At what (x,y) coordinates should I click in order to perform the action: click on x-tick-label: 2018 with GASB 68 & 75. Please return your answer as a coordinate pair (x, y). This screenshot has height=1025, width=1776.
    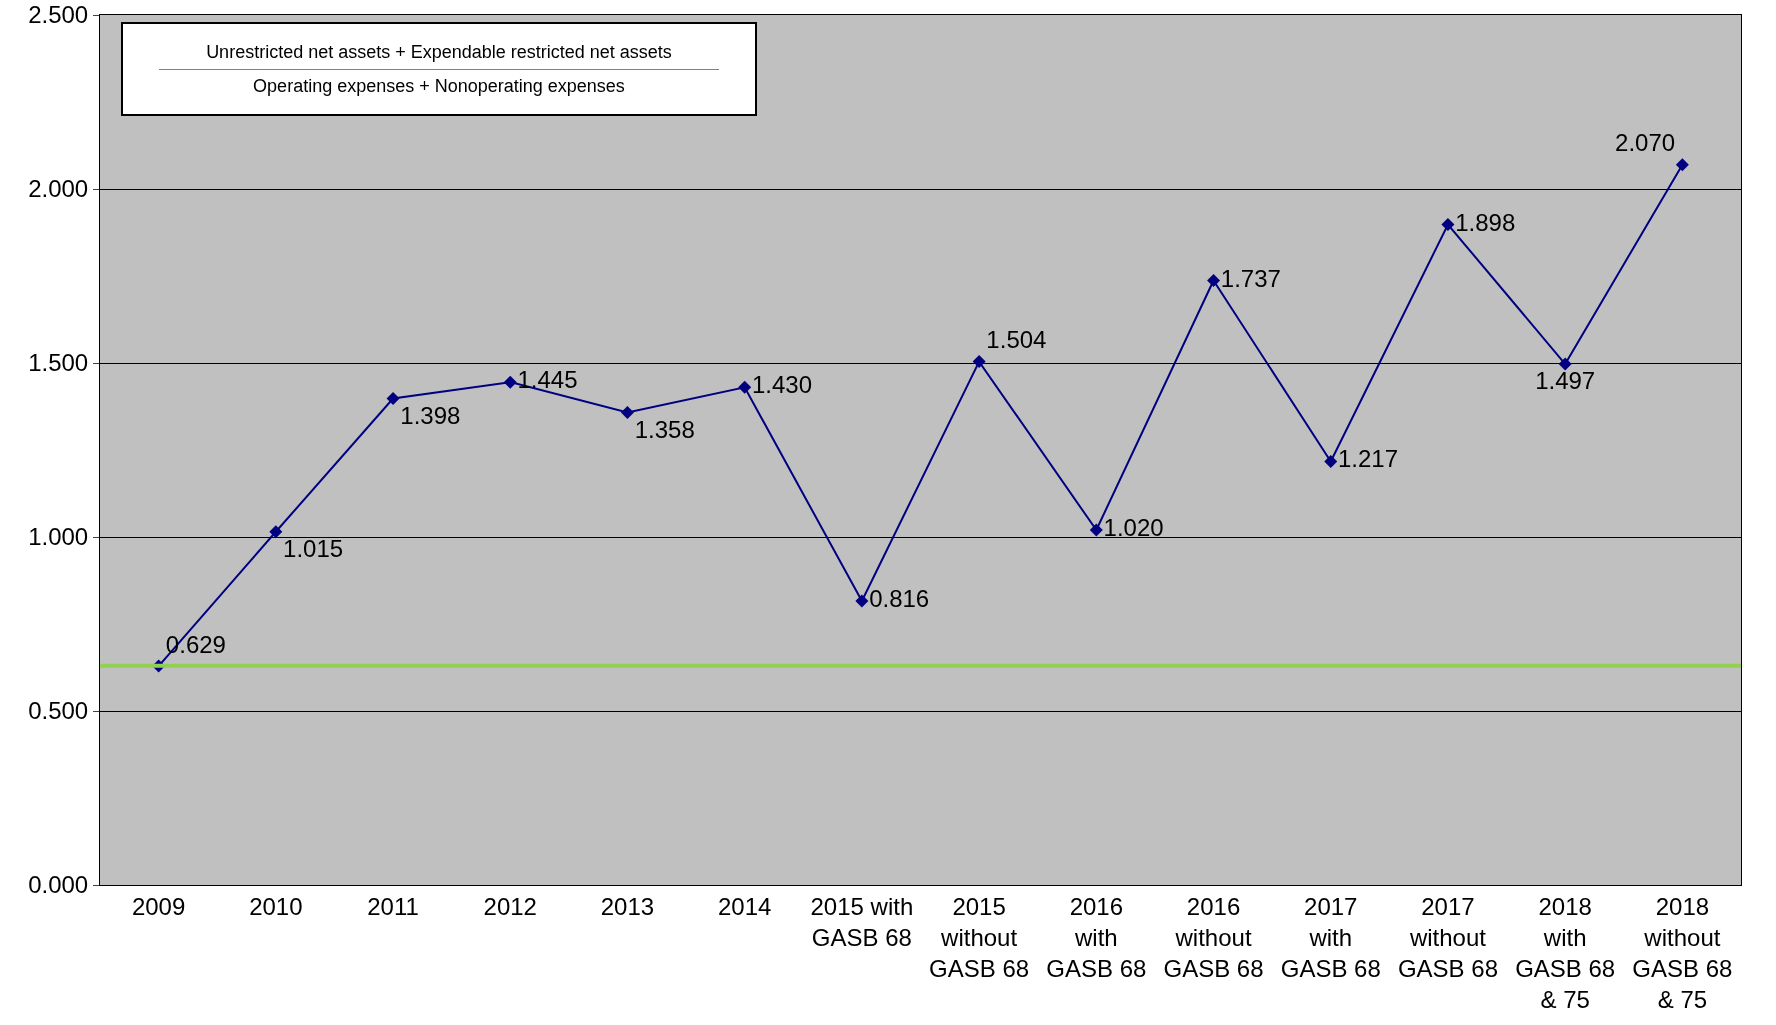
    Looking at the image, I should click on (1565, 953).